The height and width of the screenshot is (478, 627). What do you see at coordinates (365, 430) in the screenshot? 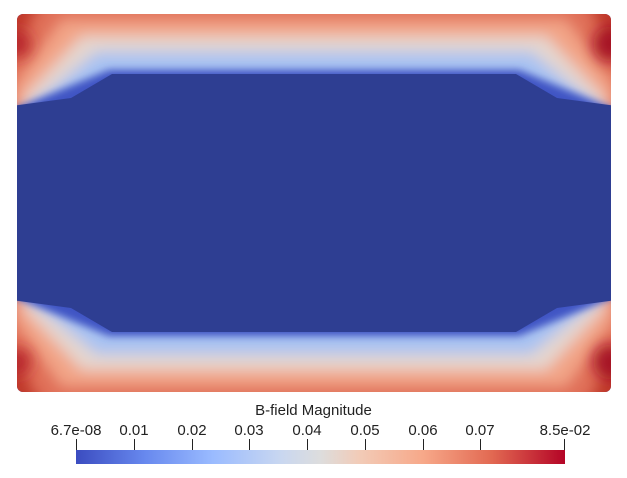
I see `colorbar-tick-label: 0.05` at bounding box center [365, 430].